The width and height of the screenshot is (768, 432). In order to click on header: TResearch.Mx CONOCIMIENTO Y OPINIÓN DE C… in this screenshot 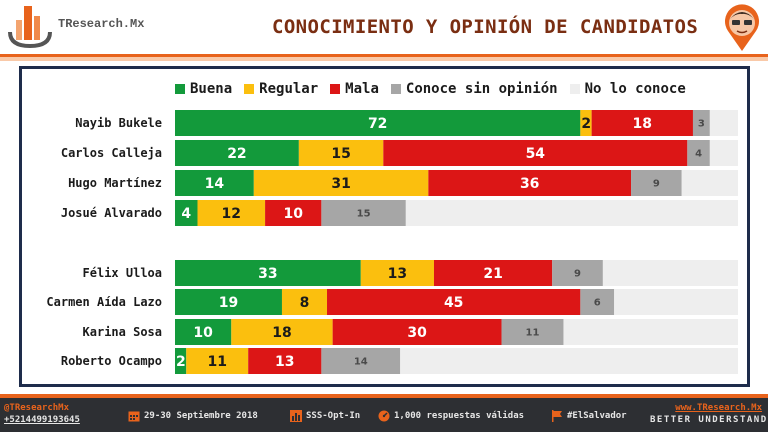, I will do `click(384, 27)`.